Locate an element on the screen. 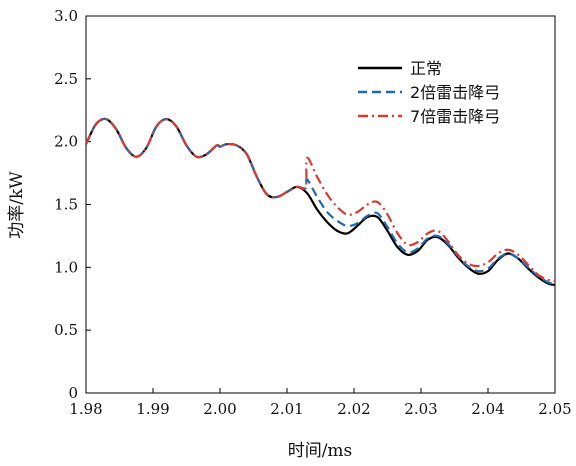  x-tick-label: 2.05 is located at coordinates (554, 409).